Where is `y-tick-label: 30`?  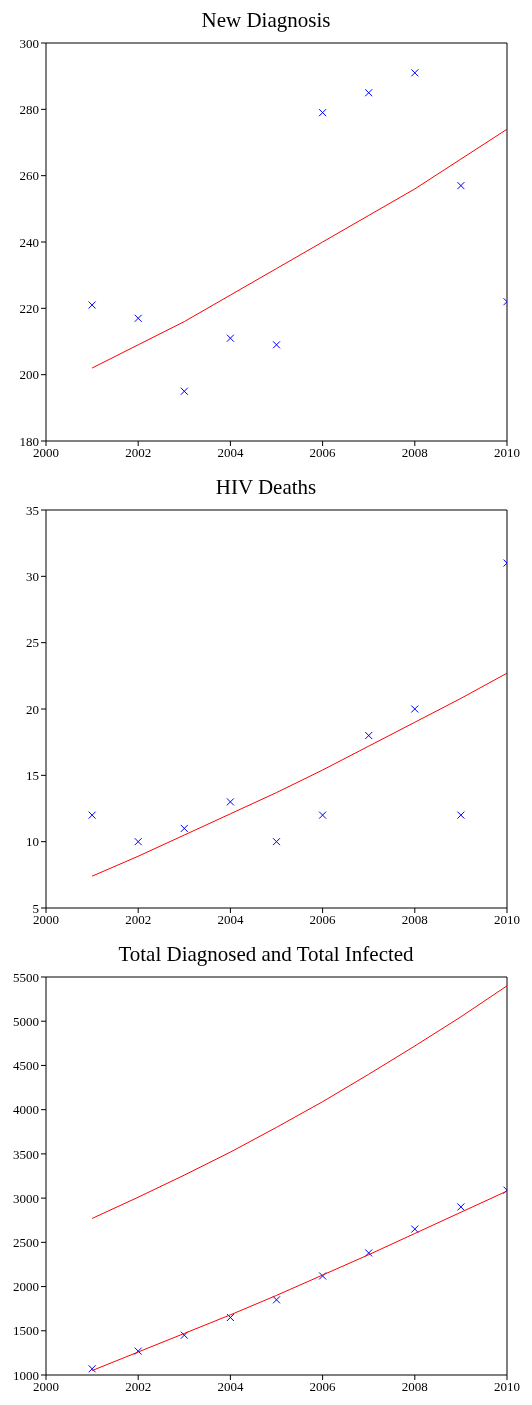 y-tick-label: 30 is located at coordinates (32, 576).